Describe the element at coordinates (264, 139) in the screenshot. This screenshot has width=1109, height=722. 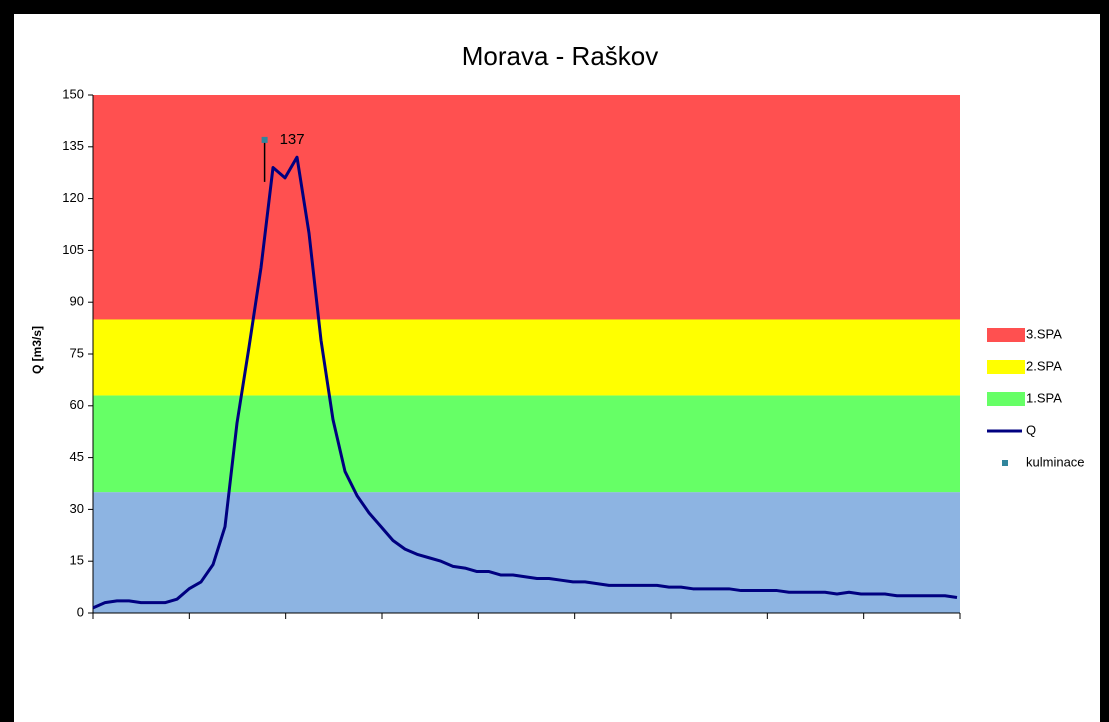
I see `kulminace-point` at that location.